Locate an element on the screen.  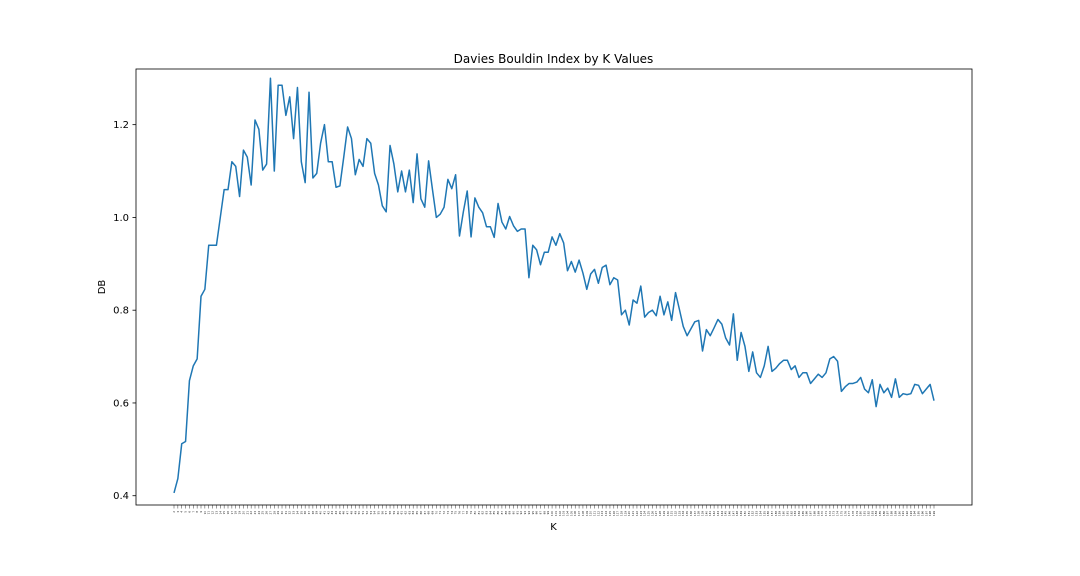
x-tick-label: 113 is located at coordinates (602, 513).